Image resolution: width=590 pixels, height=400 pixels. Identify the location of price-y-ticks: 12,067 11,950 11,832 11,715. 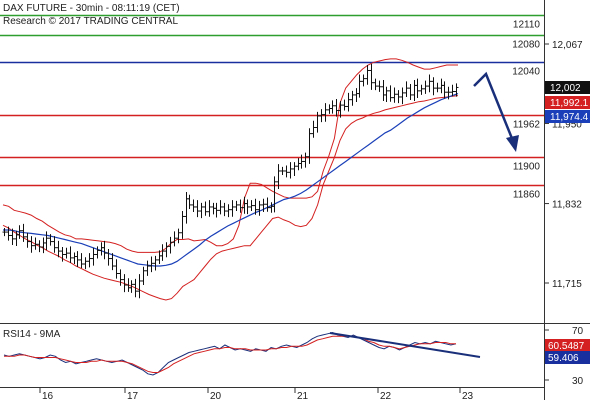
(563, 165).